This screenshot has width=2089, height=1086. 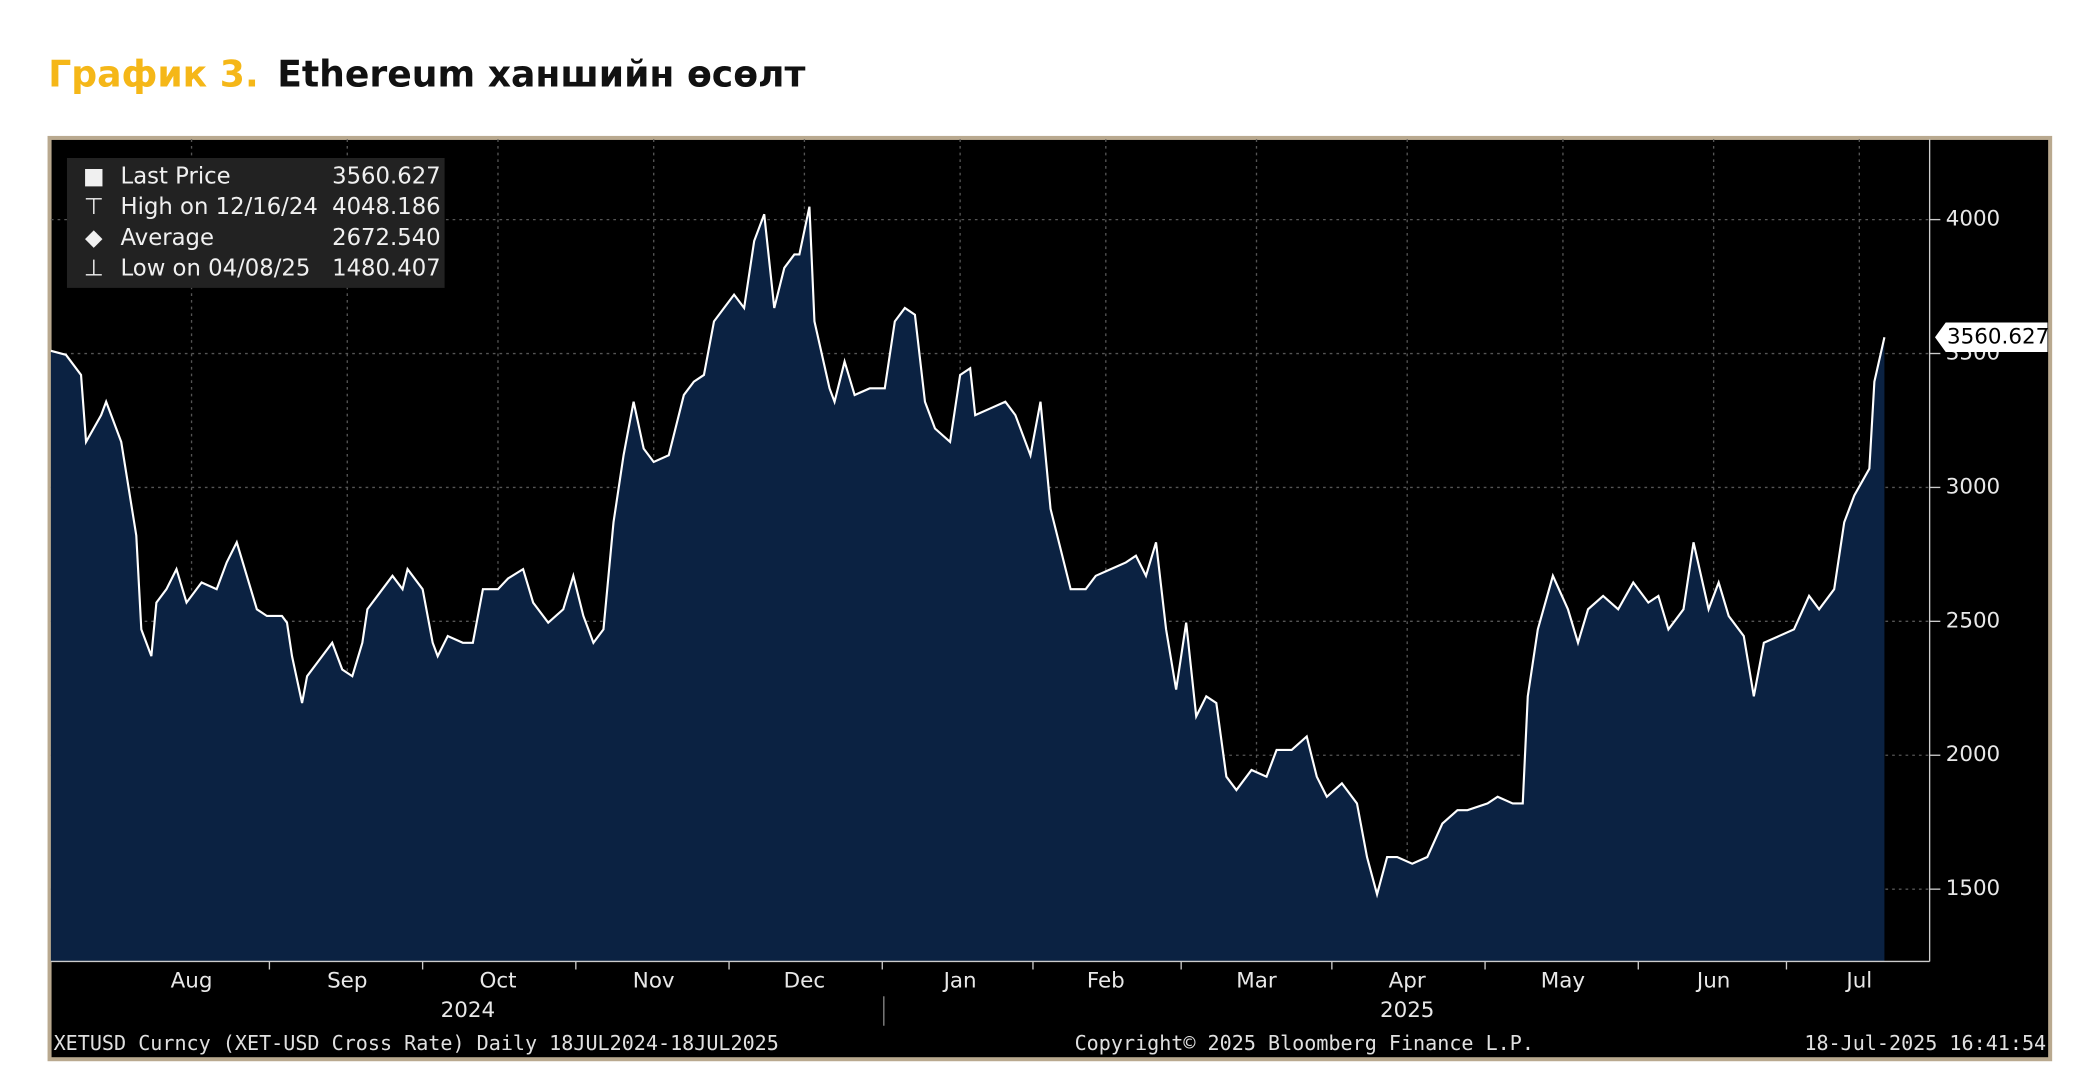 I want to click on x-tick-label: Oct, so click(x=497, y=981).